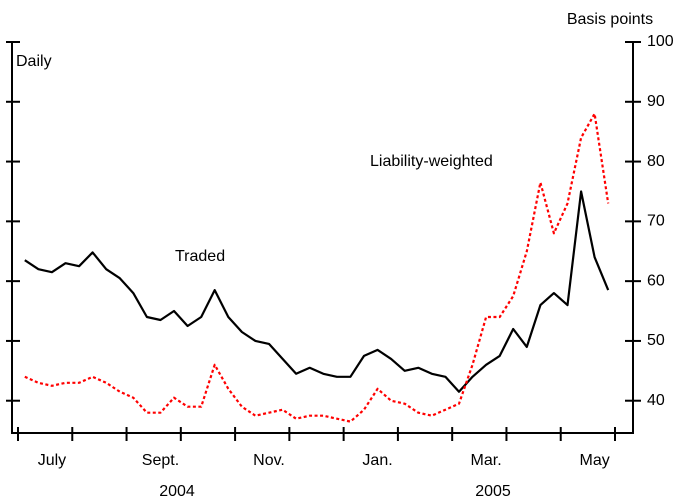  What do you see at coordinates (269, 460) in the screenshot?
I see `x-tick-label: Nov.` at bounding box center [269, 460].